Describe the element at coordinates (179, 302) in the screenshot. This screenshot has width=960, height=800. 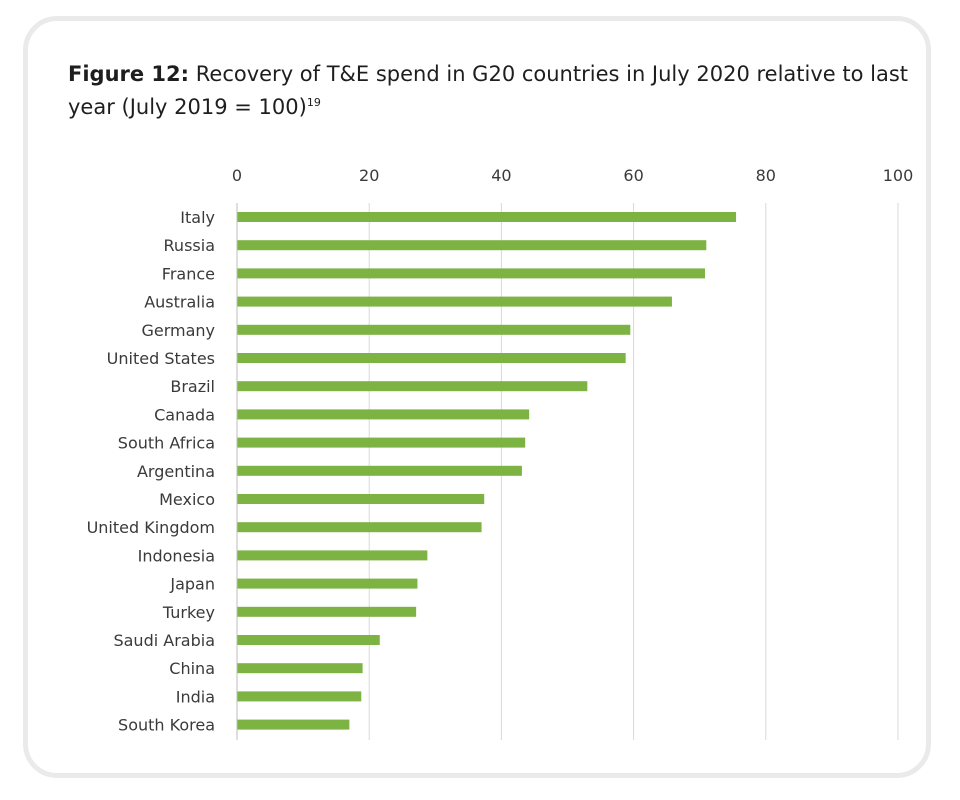
I see `category-label: Australia` at that location.